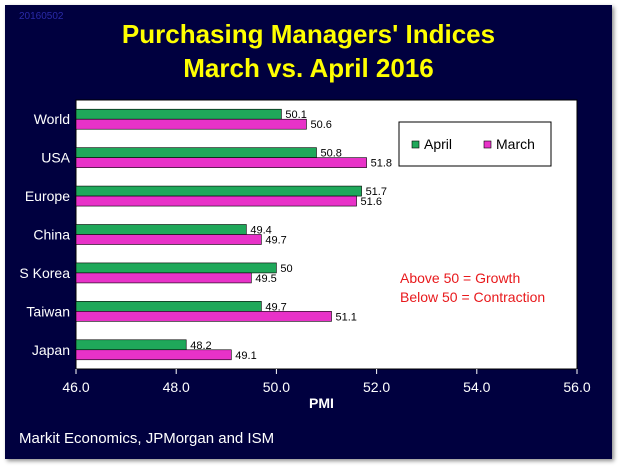 Image resolution: width=620 pixels, height=466 pixels. Describe the element at coordinates (576, 387) in the screenshot. I see `x-tick-label: 56.0` at that location.